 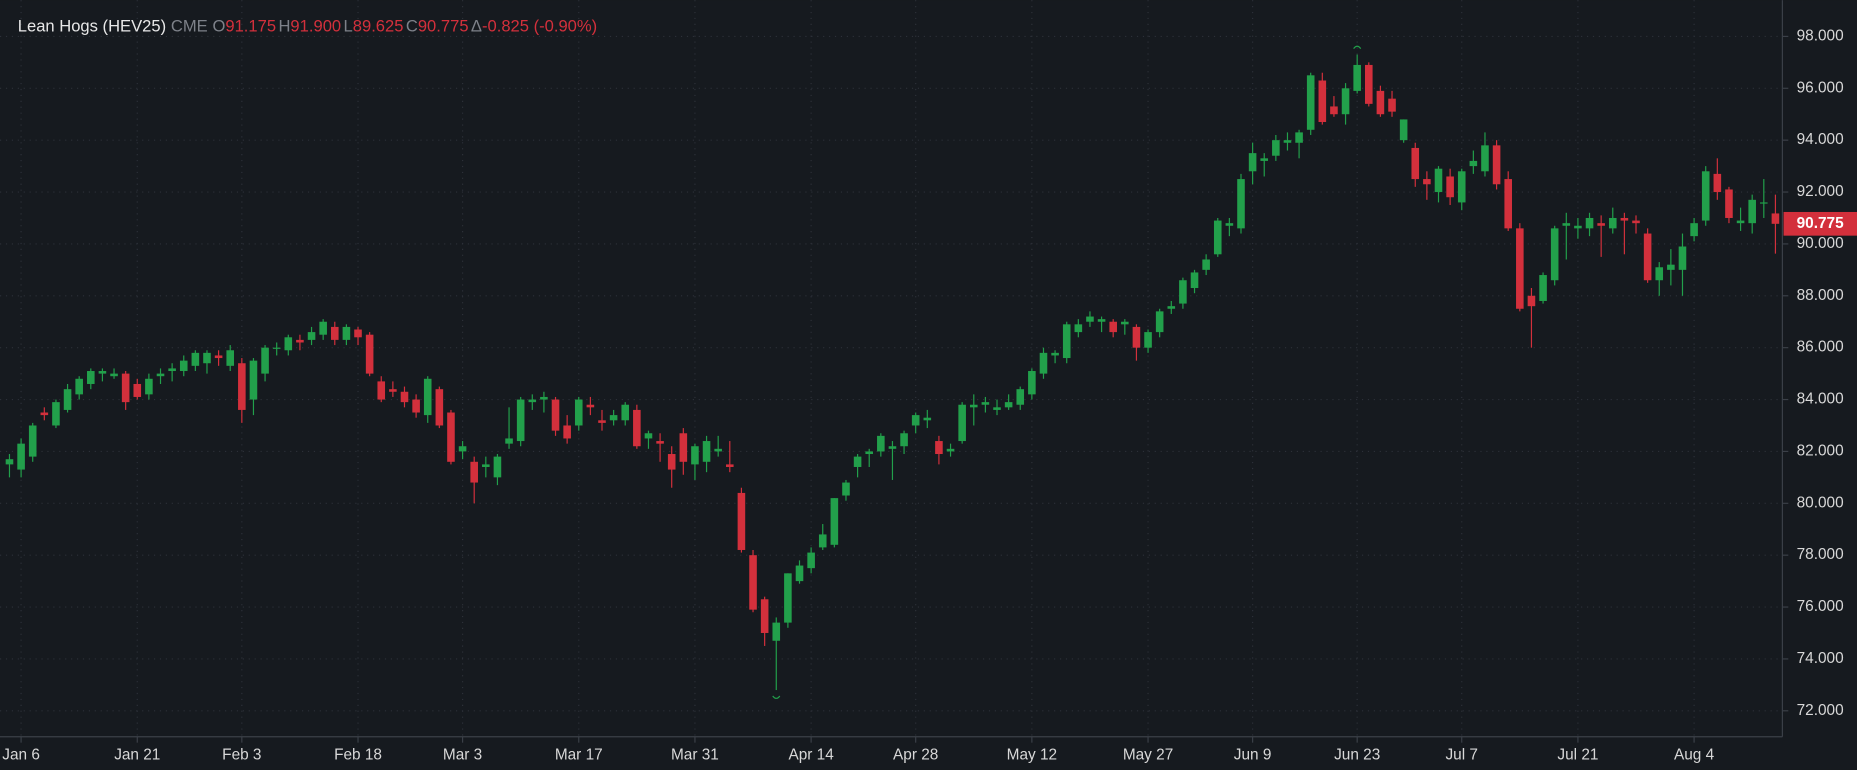 What do you see at coordinates (1820, 223) in the screenshot?
I see `last-price-label: 90.775` at bounding box center [1820, 223].